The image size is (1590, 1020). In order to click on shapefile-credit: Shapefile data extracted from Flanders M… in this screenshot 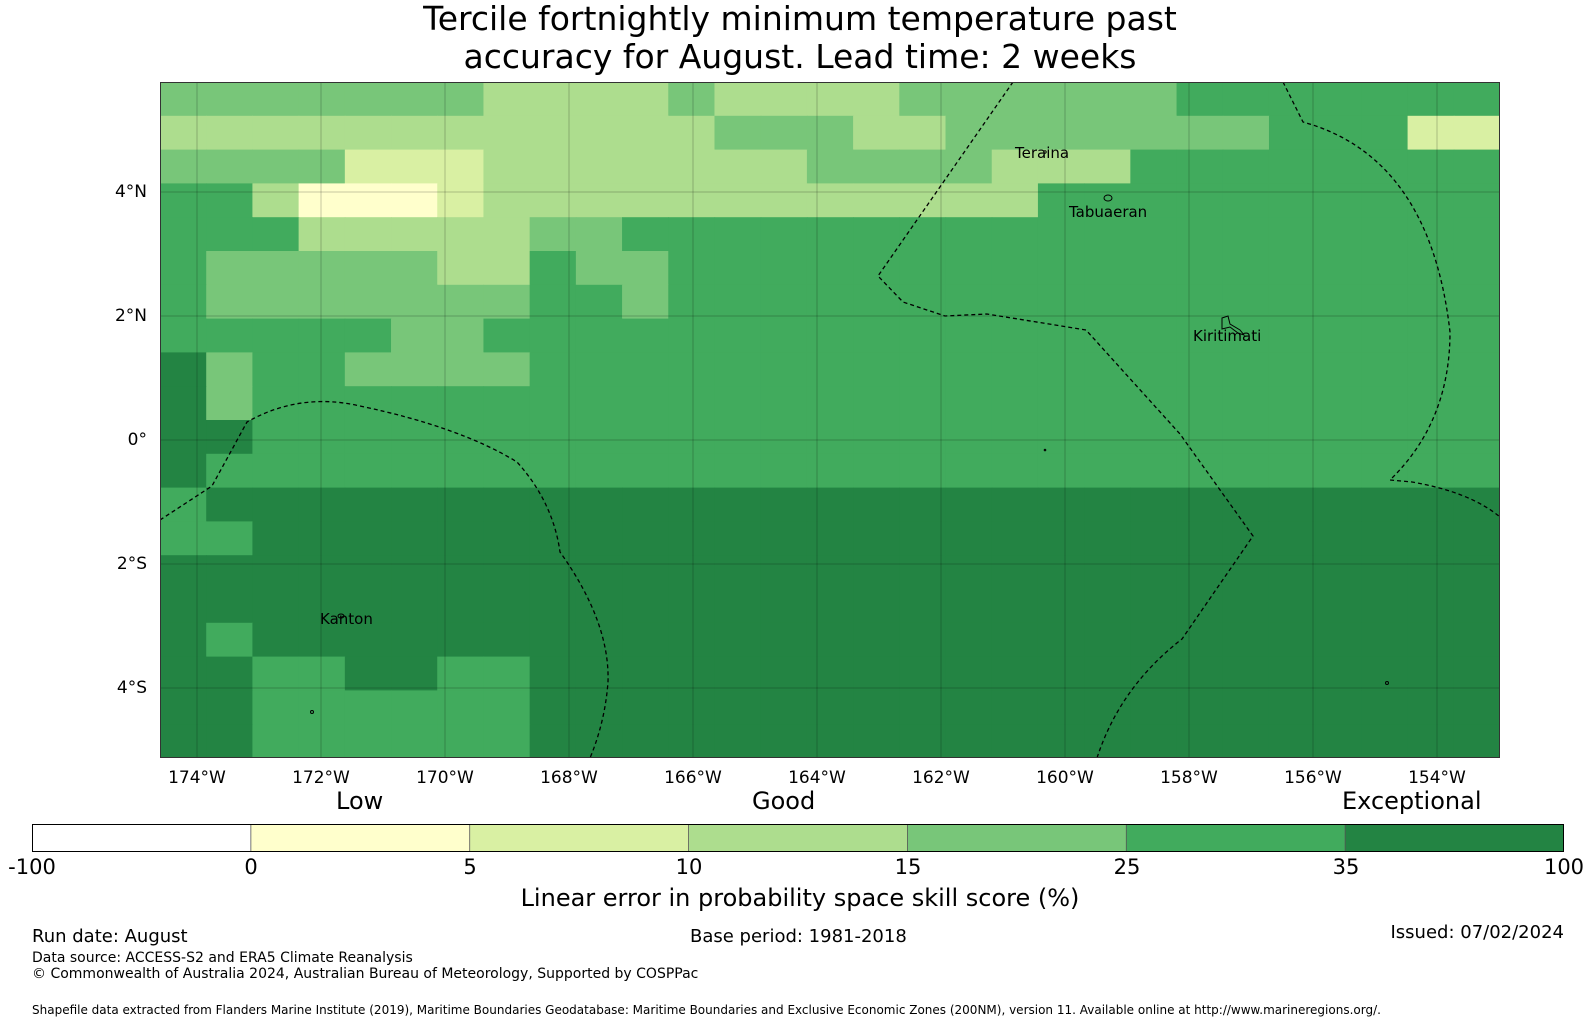, I will do `click(706, 1010)`.